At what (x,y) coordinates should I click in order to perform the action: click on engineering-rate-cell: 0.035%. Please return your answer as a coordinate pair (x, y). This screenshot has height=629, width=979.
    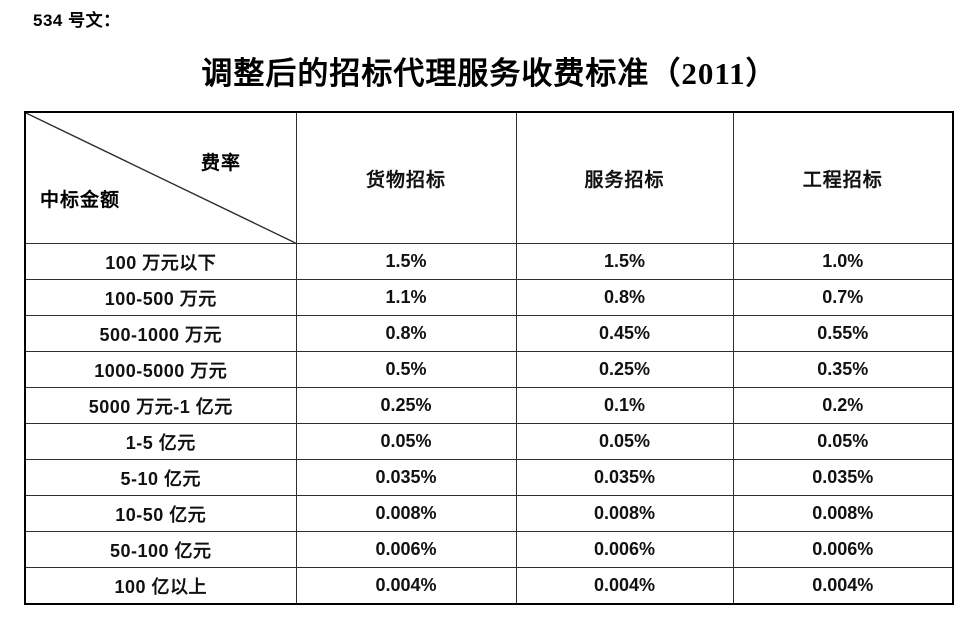
    Looking at the image, I should click on (843, 477).